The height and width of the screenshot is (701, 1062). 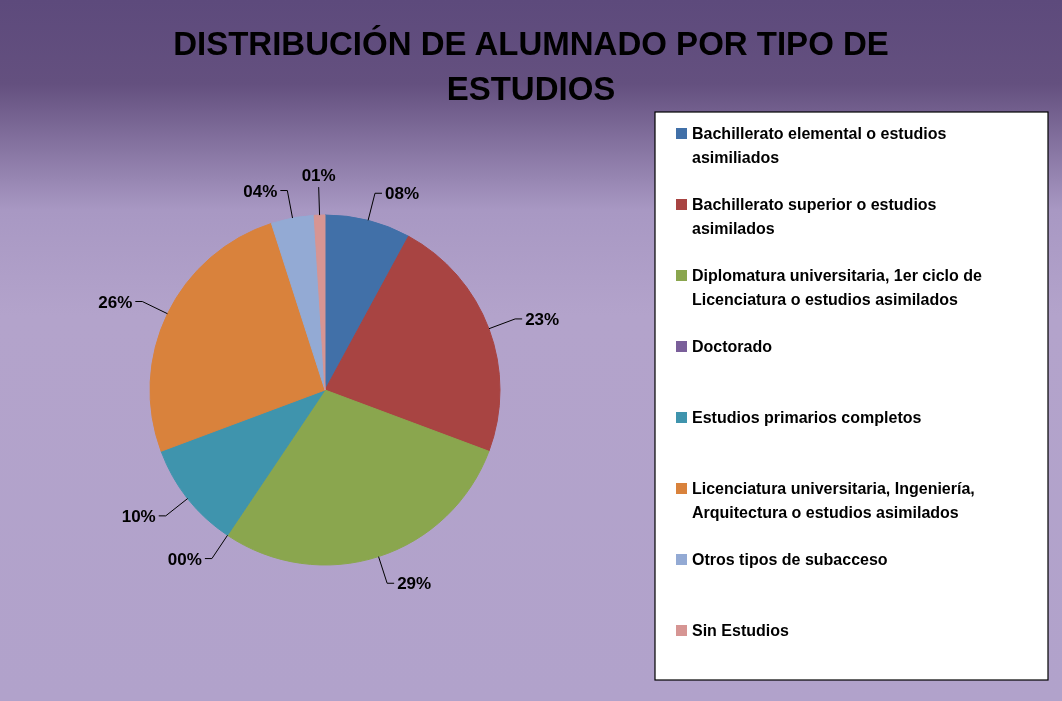 I want to click on data-label: 10%, so click(x=138, y=516).